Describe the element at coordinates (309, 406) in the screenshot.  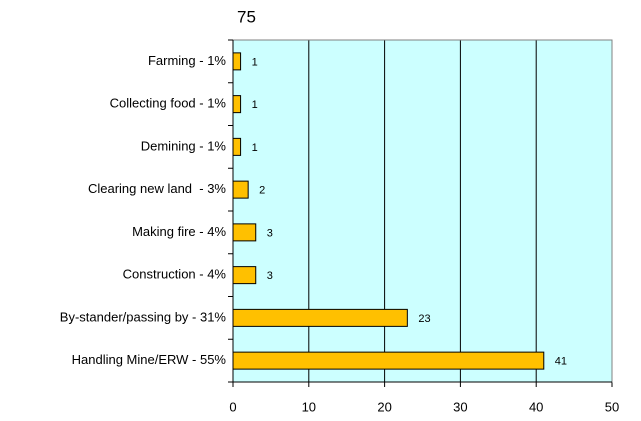
I see `x-tick-label: 10` at that location.